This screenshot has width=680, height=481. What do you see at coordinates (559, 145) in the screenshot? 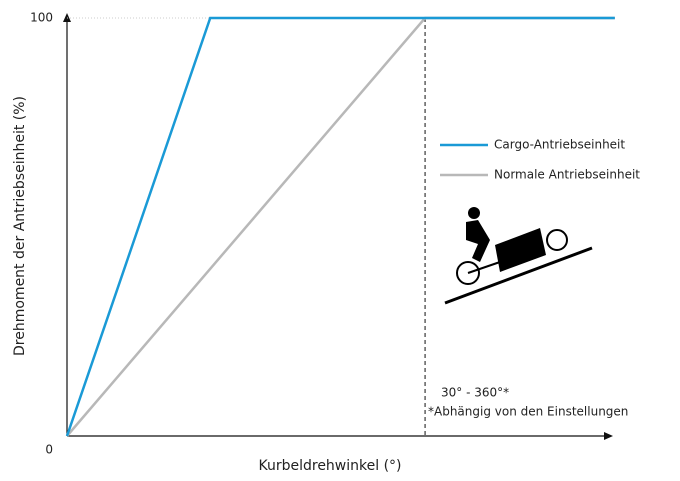
I see `legend-label: Cargo-Antriebseinheit` at bounding box center [559, 145].